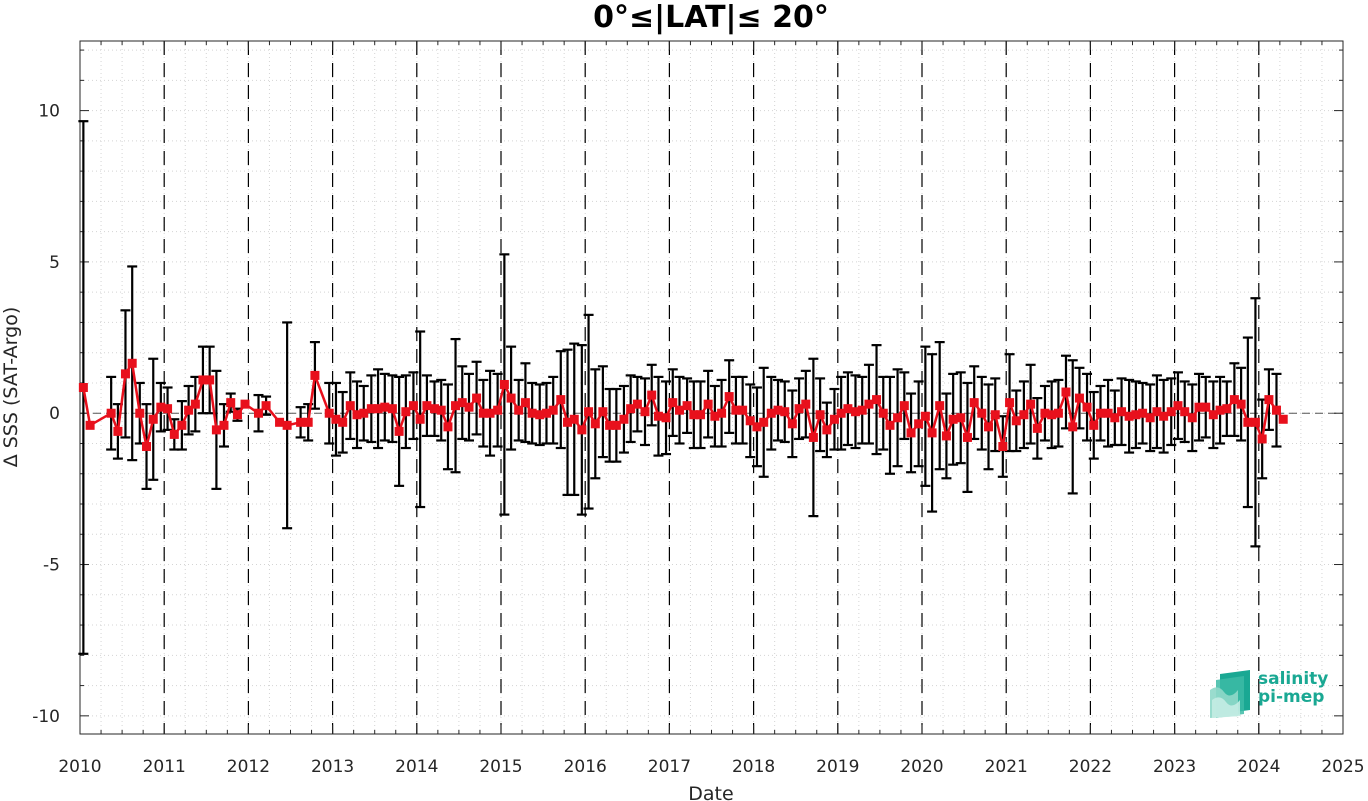  I want to click on salinity-pi-mep-logo: salinity pi-mep, so click(1273, 693).